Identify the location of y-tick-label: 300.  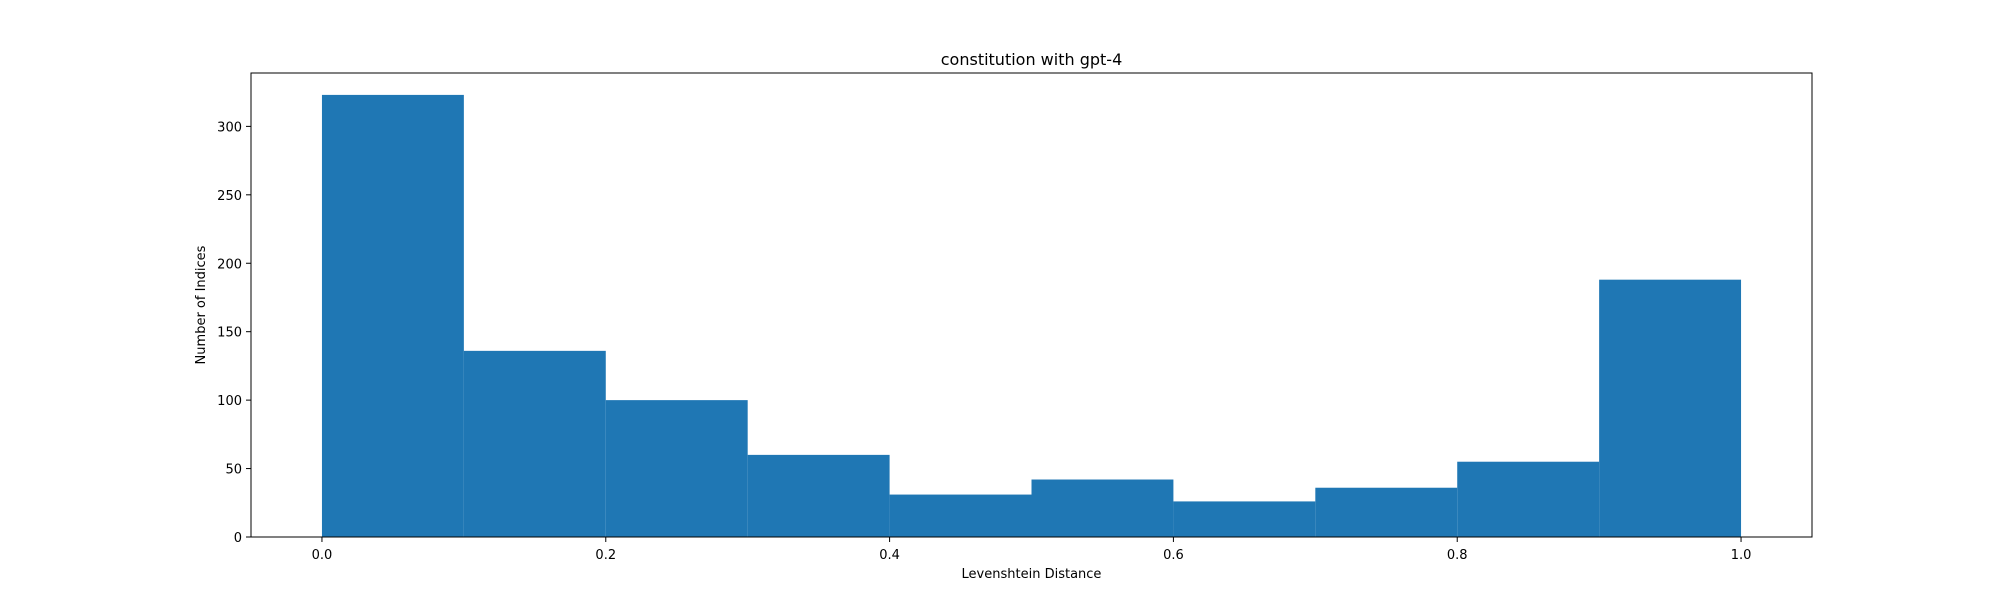
(229, 127).